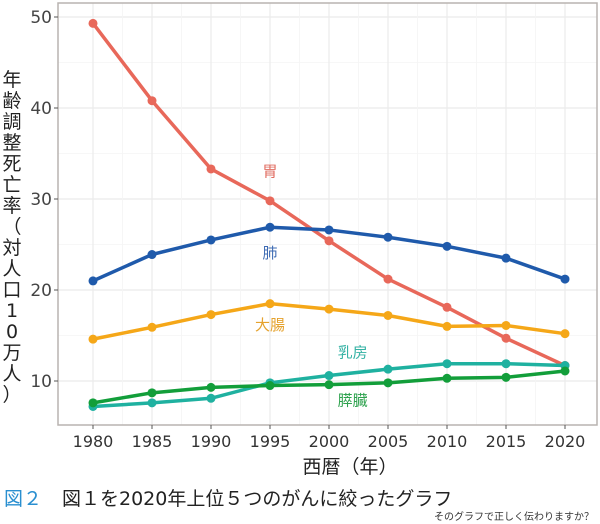  What do you see at coordinates (257, 499) in the screenshot?
I see `figure-caption: 図１を2020年上位５つのがんに絞ったグラフ` at bounding box center [257, 499].